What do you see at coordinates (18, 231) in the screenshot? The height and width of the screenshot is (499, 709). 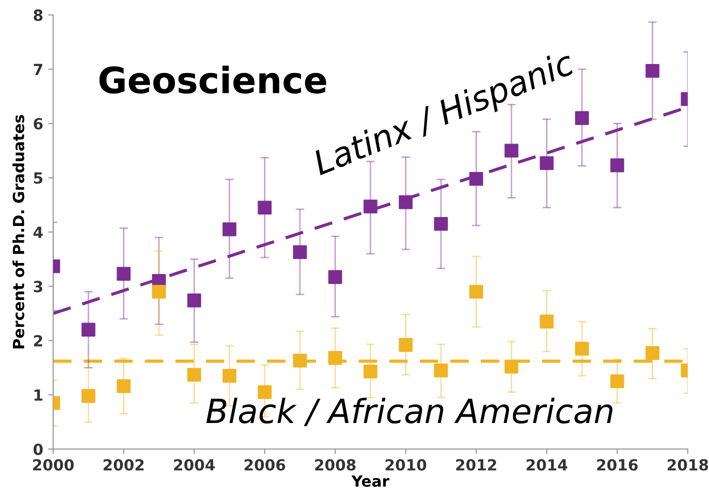 I see `y-axis-title: Percent of Ph.D. Graduates` at bounding box center [18, 231].